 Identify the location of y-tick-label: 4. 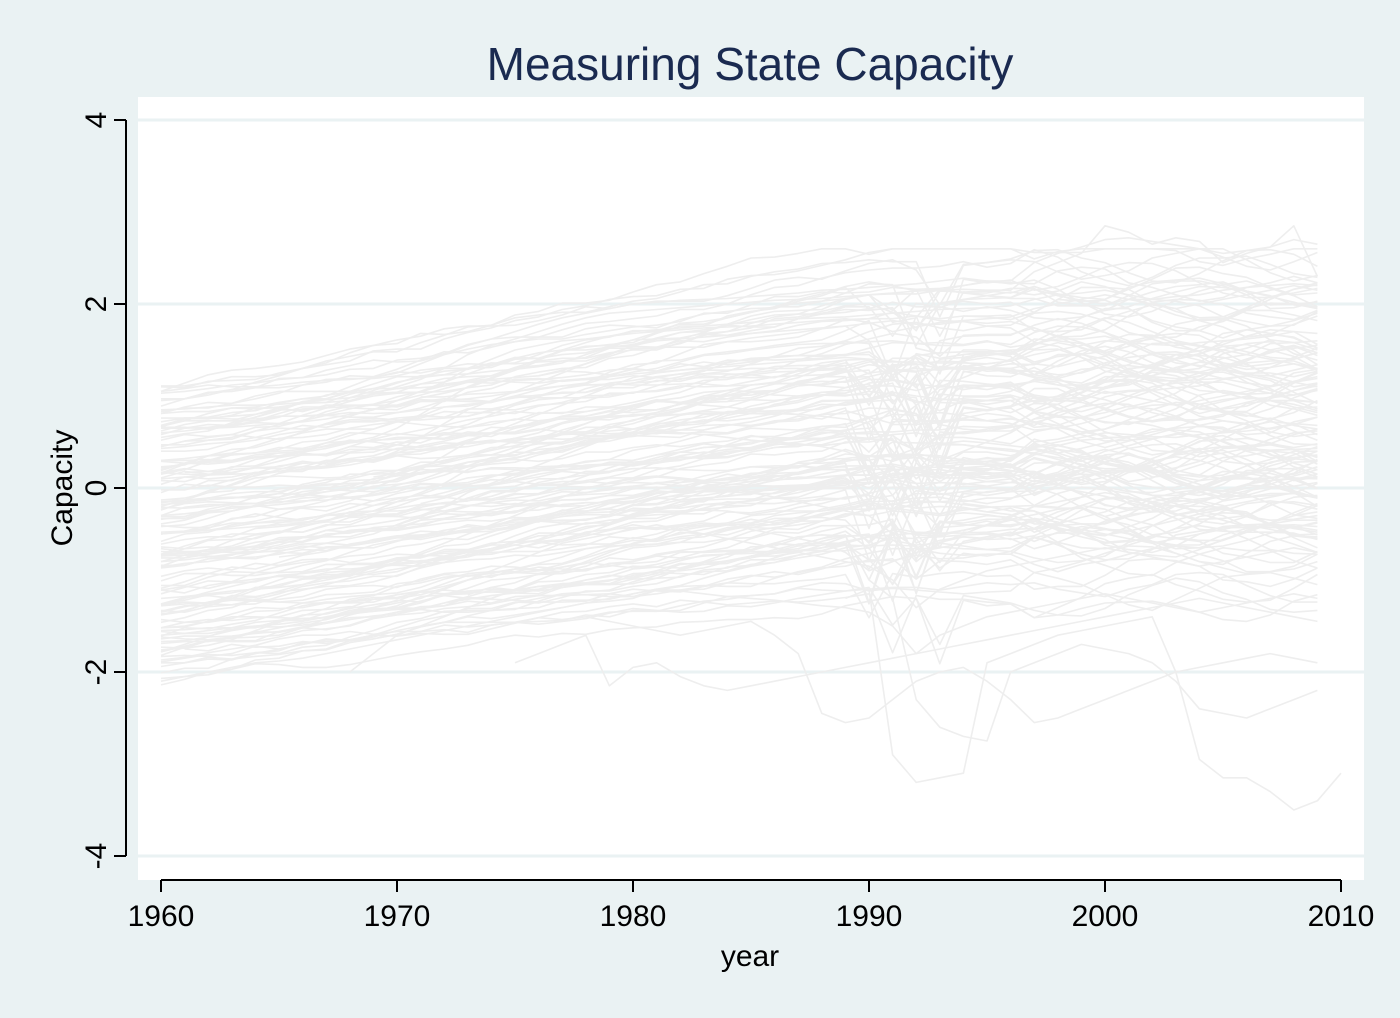
(96, 120).